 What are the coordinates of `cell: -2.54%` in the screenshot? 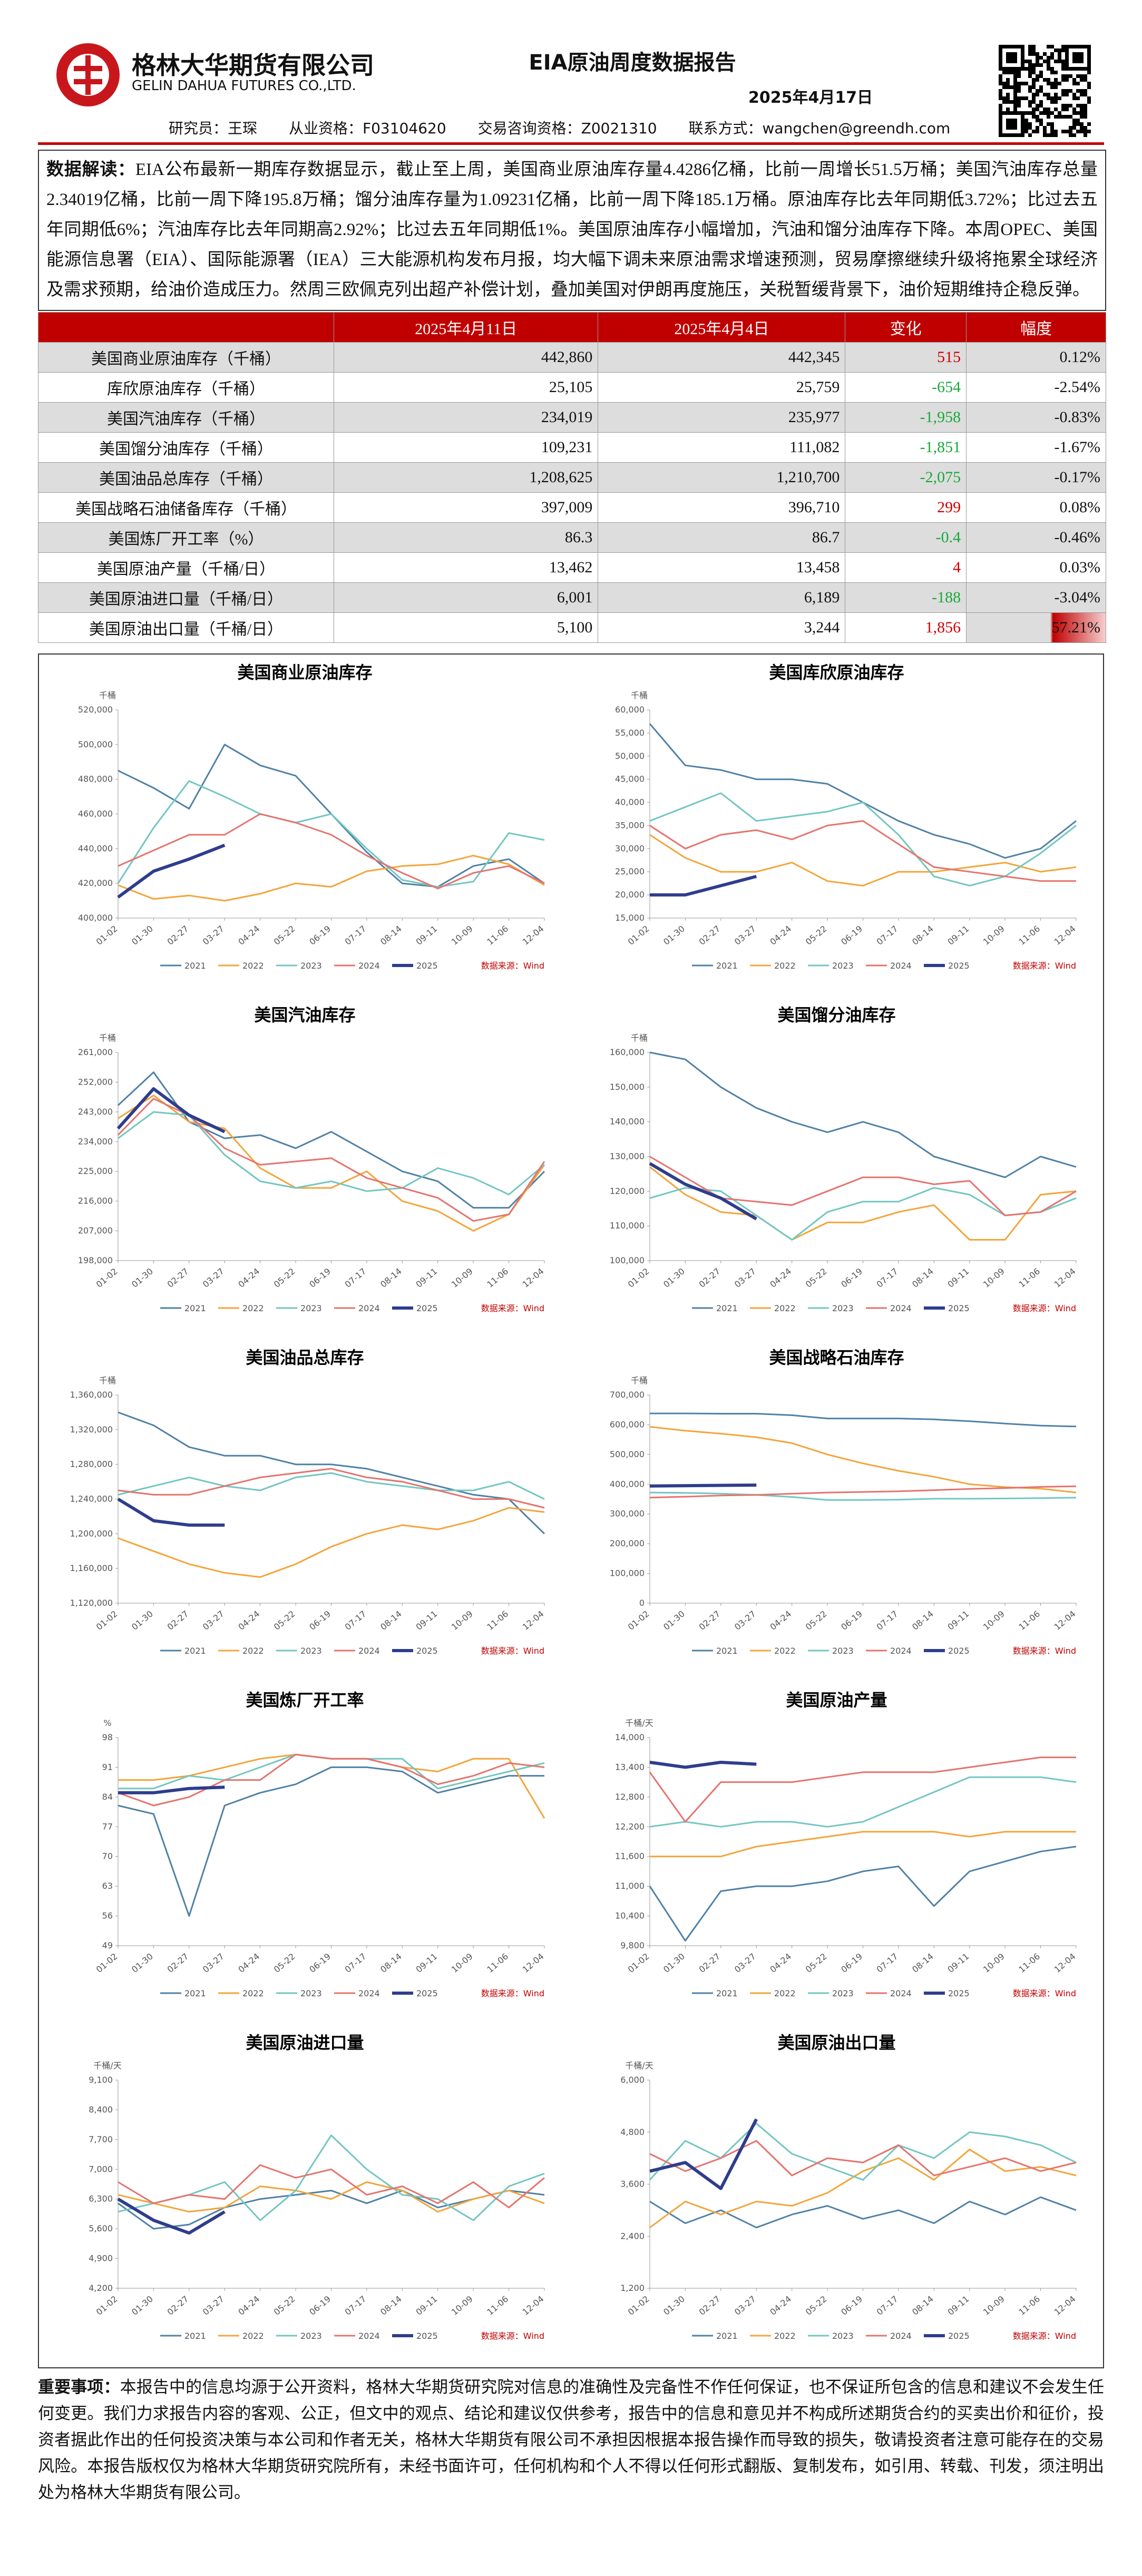 It's located at (1036, 387).